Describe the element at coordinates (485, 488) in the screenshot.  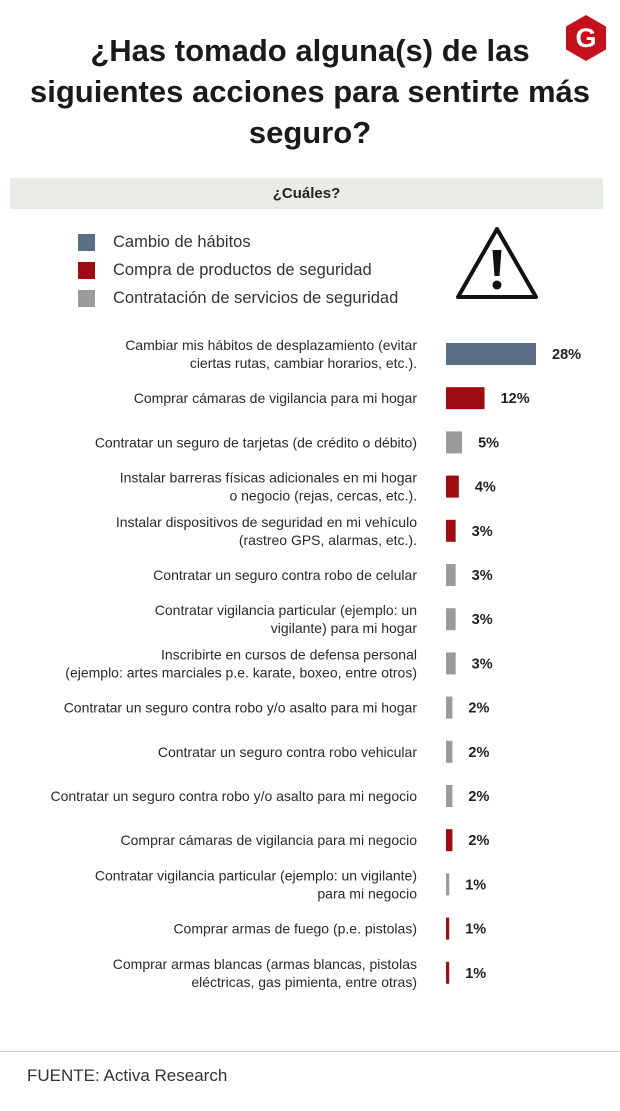
I see `value-label: 4%` at that location.